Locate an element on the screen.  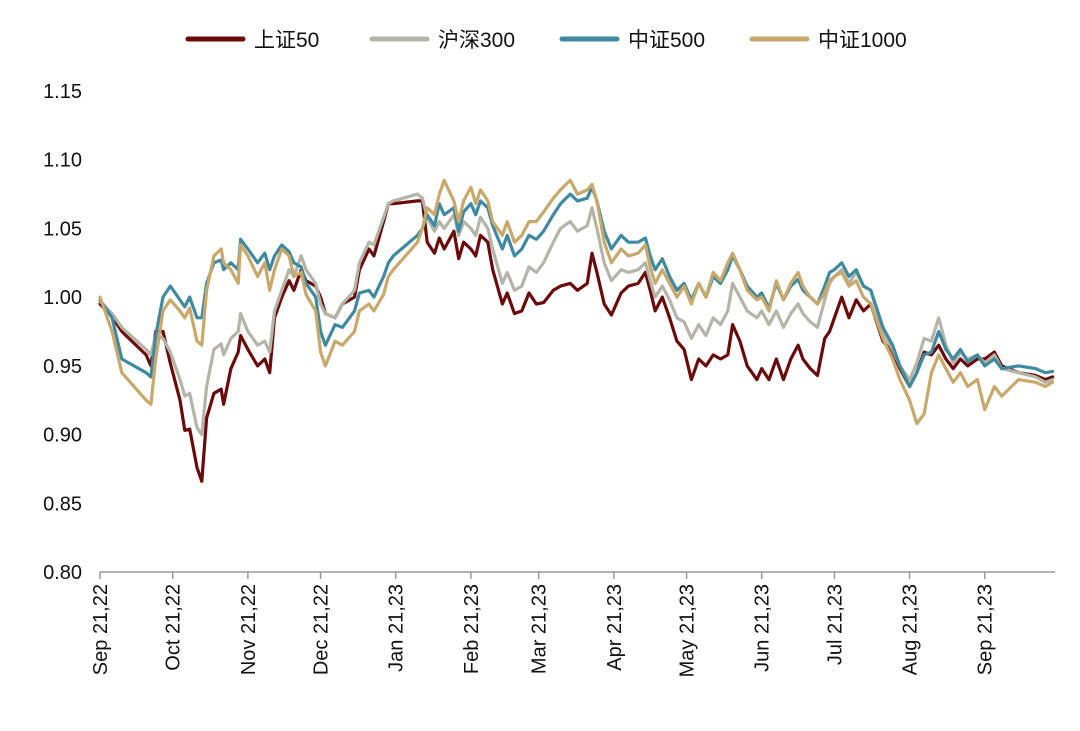
legend-label: 中证500 is located at coordinates (666, 40).